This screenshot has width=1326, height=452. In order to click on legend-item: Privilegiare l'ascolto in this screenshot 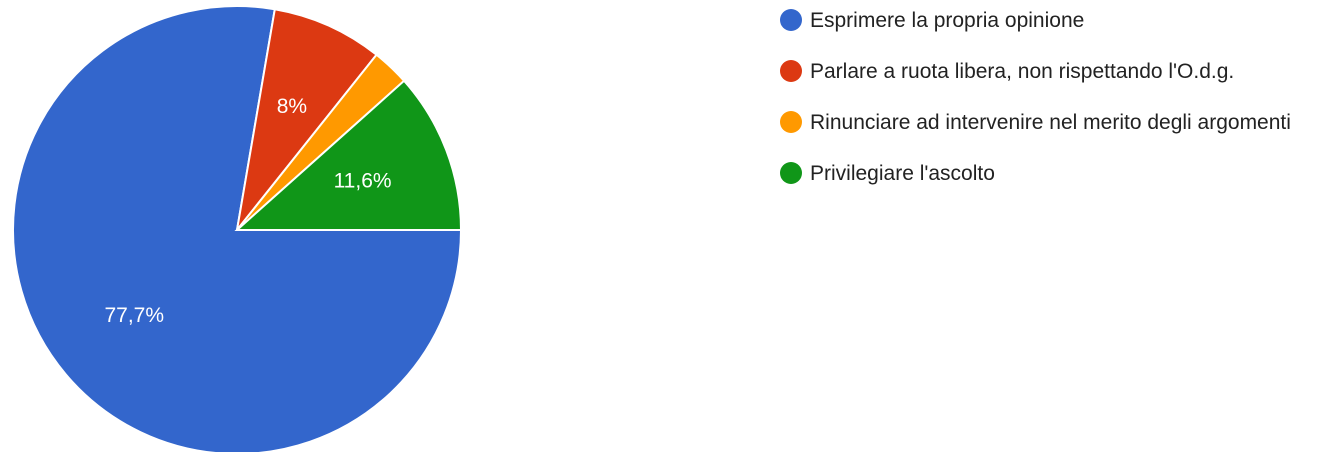, I will do `click(1050, 173)`.